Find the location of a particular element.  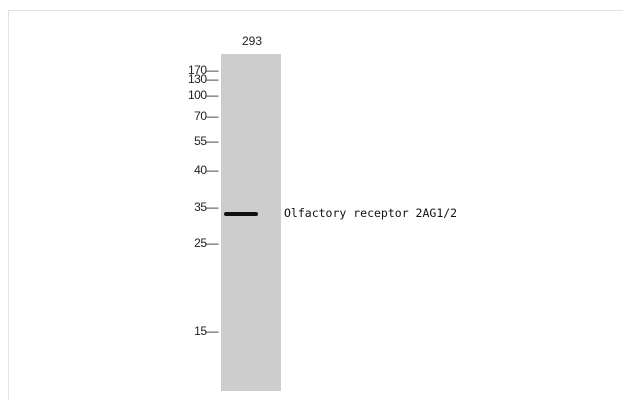

marker-170: 170— is located at coordinates (203, 70).